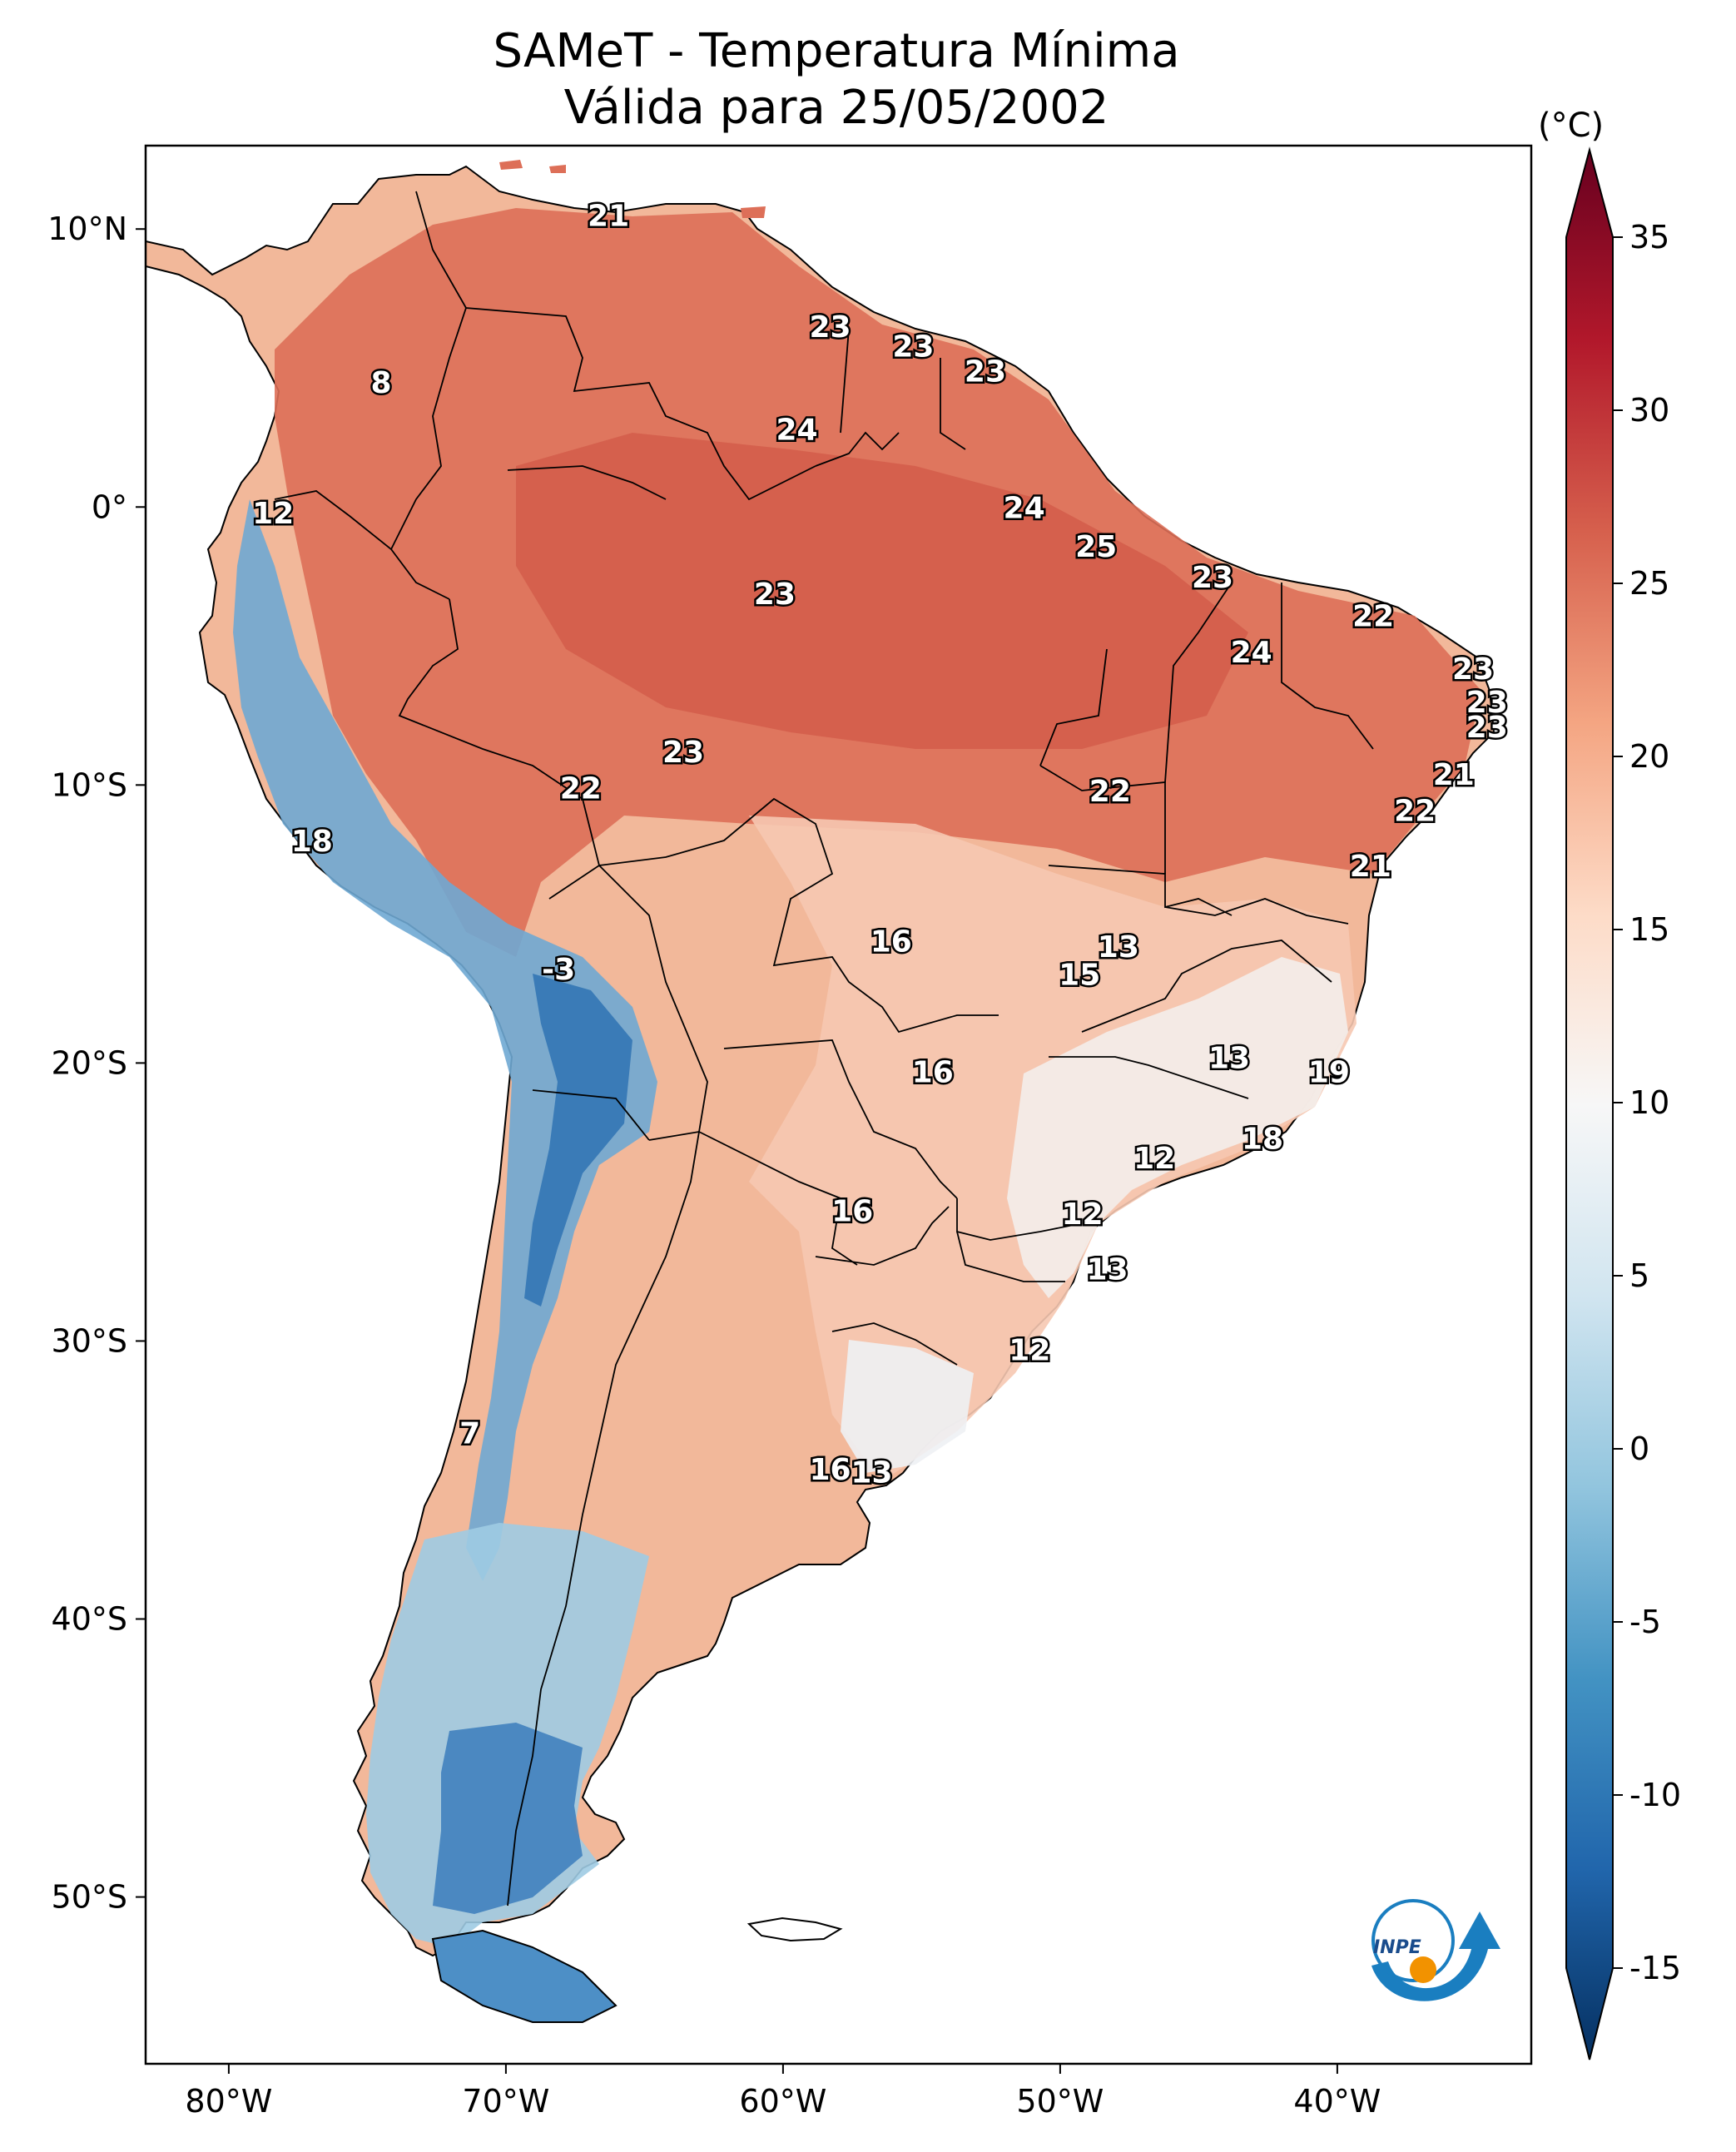 This screenshot has height=2152, width=1736. What do you see at coordinates (908, 1406) in the screenshot?
I see `cool-zone-uruguay` at bounding box center [908, 1406].